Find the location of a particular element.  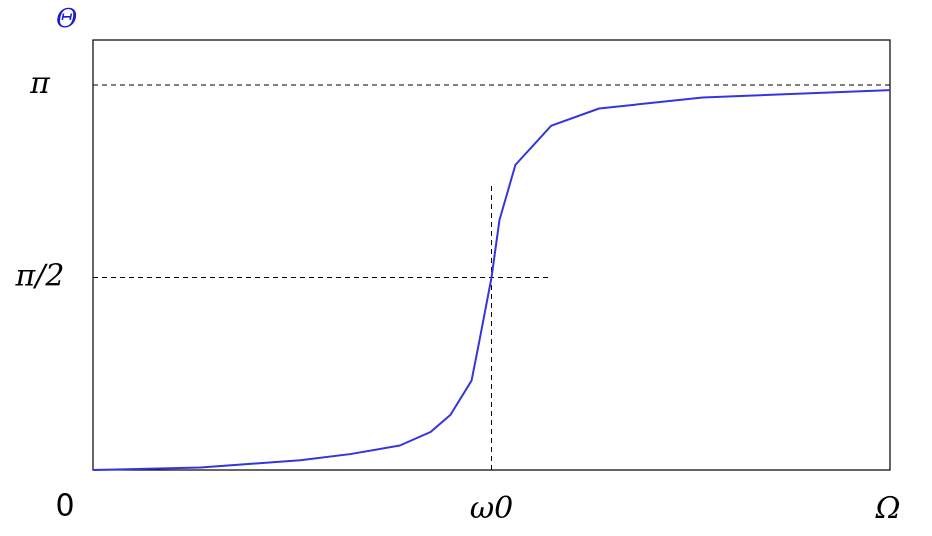

x-tick-label: ω0 is located at coordinates (492, 508).